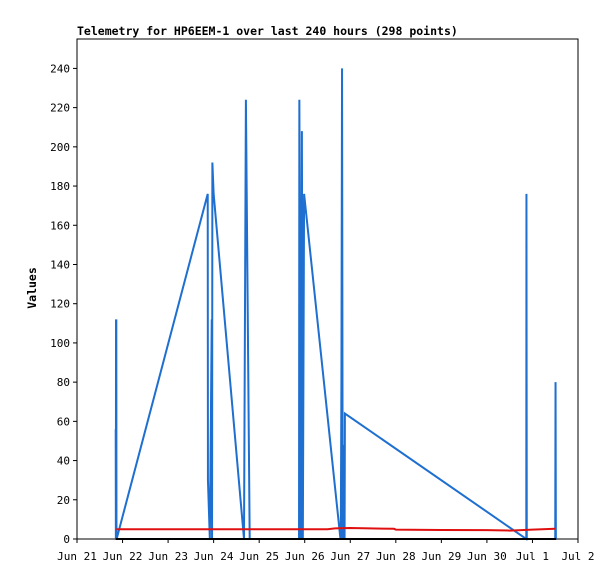 The image size is (615, 583). I want to click on x-tick-label: Jun 27, so click(350, 556).